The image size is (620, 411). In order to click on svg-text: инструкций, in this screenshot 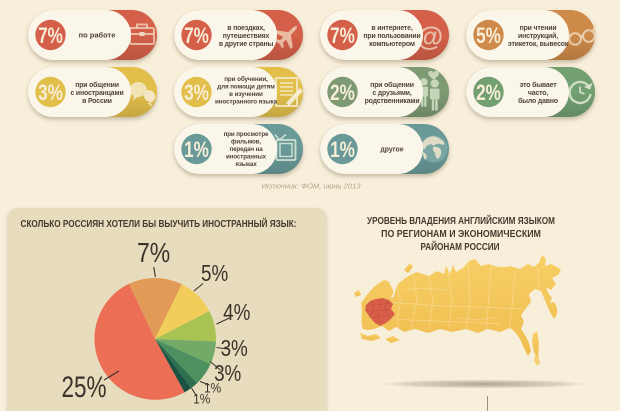, I will do `click(538, 36)`.